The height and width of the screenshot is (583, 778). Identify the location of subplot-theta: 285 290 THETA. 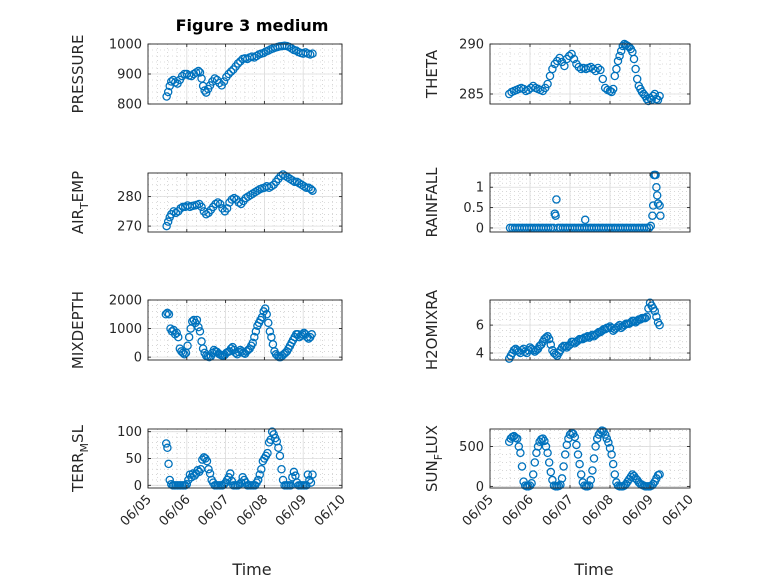
(557, 72).